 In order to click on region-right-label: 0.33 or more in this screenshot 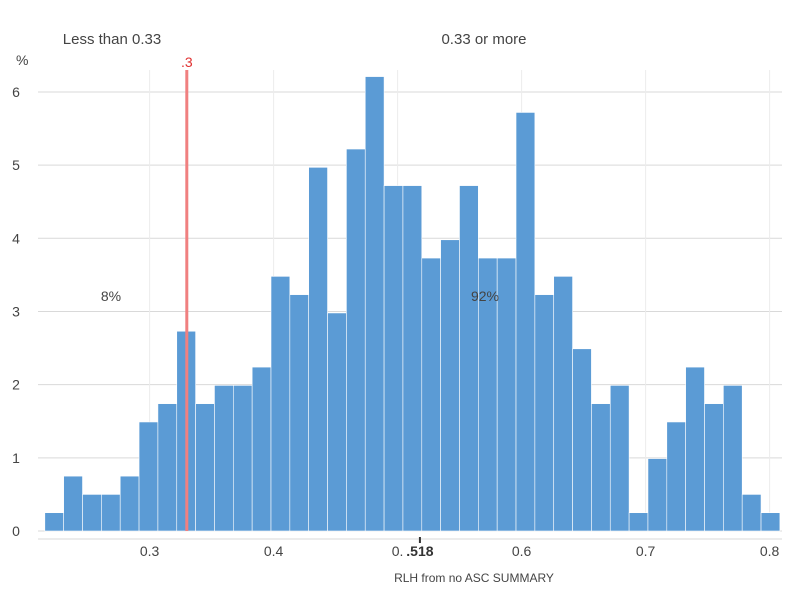, I will do `click(483, 39)`.